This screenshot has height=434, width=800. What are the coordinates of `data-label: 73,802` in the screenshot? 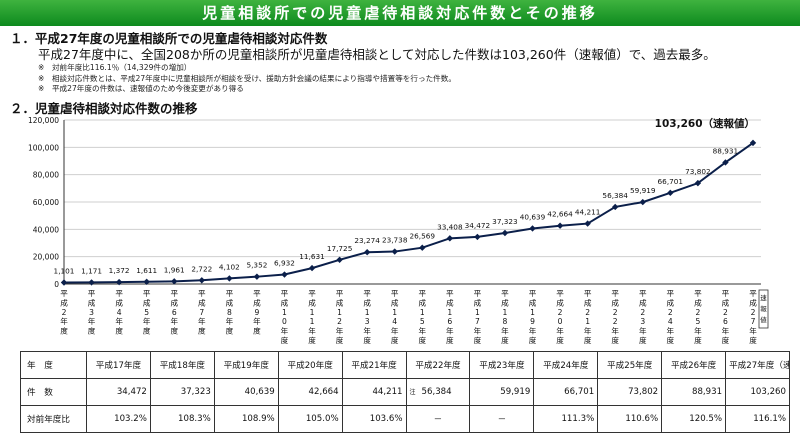 It's located at (698, 171).